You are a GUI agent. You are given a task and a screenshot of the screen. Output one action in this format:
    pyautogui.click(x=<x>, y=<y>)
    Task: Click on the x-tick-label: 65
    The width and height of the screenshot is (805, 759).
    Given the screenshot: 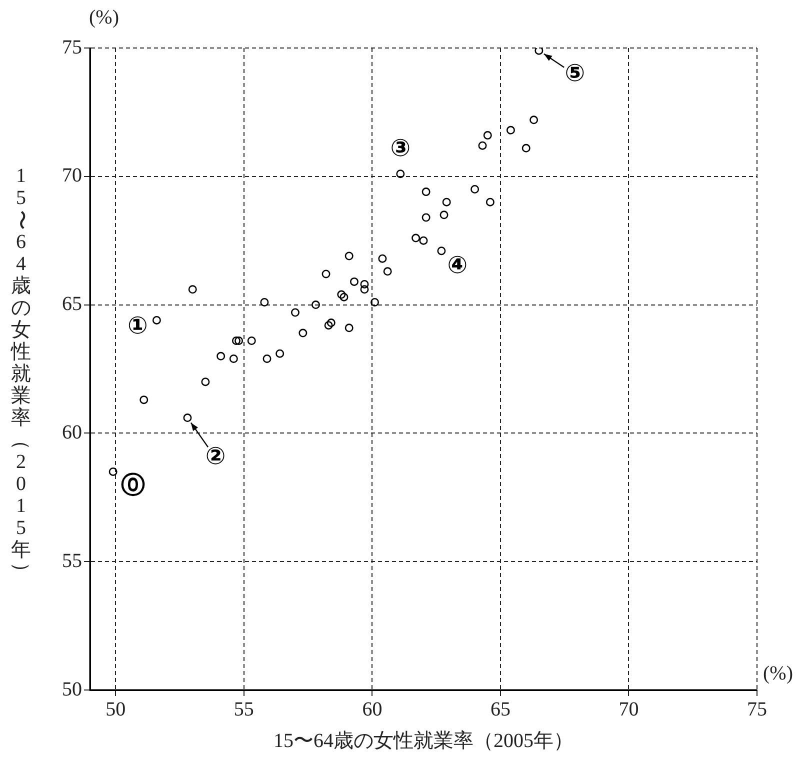 What is the action you would take?
    pyautogui.click(x=500, y=709)
    